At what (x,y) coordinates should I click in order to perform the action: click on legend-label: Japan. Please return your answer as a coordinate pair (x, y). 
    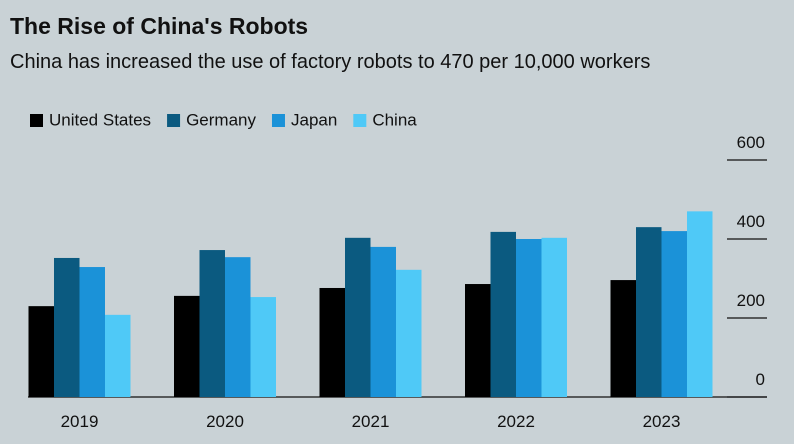
    Looking at the image, I should click on (314, 119).